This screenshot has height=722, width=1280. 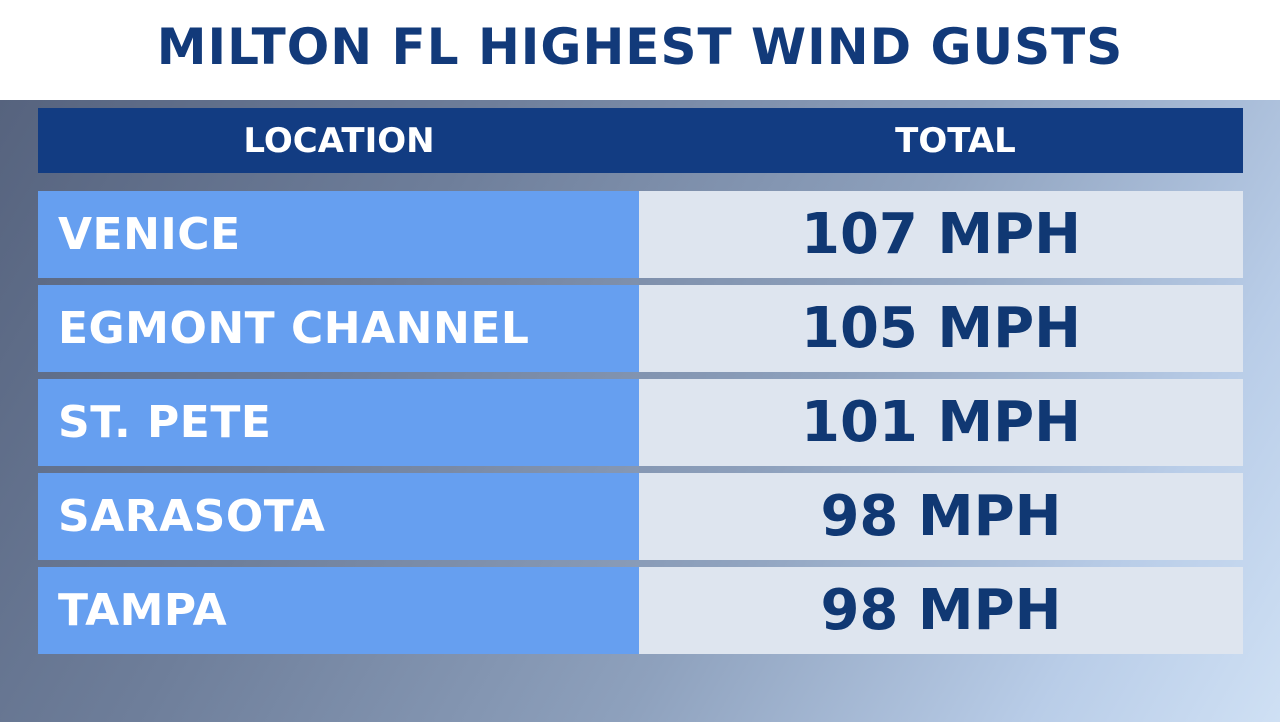 What do you see at coordinates (338, 516) in the screenshot?
I see `location-cell: SARASOTA` at bounding box center [338, 516].